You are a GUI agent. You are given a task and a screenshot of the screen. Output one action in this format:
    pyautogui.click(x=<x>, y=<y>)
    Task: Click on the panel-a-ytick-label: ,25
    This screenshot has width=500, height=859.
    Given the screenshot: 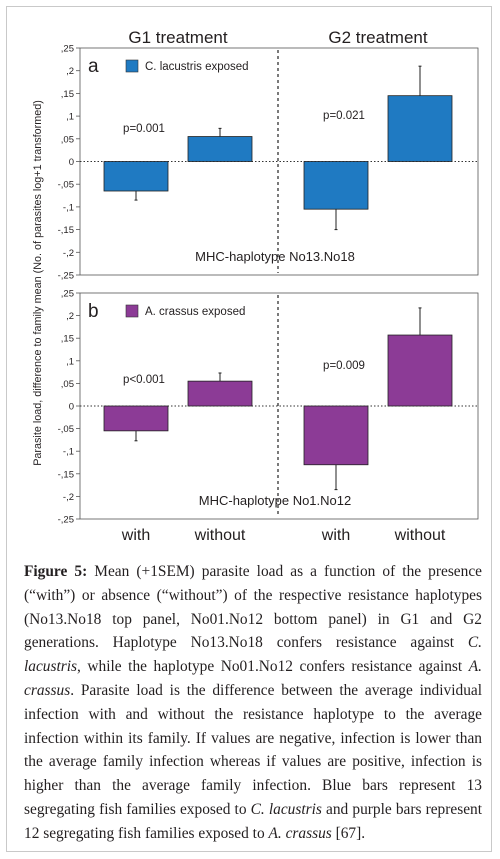 What is the action you would take?
    pyautogui.click(x=67, y=49)
    